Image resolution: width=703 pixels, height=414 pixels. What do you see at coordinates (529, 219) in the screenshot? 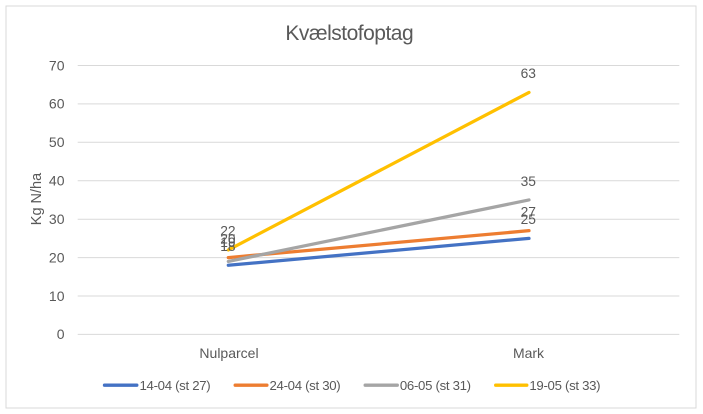
I see `svg-text: 25` at bounding box center [529, 219].